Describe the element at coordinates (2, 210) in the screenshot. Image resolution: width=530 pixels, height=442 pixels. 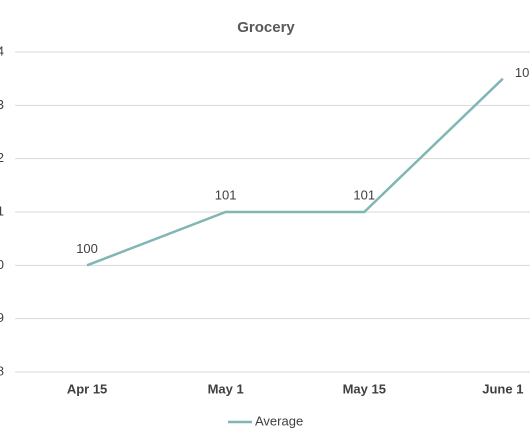
I see `y-tick-label: 101` at that location.